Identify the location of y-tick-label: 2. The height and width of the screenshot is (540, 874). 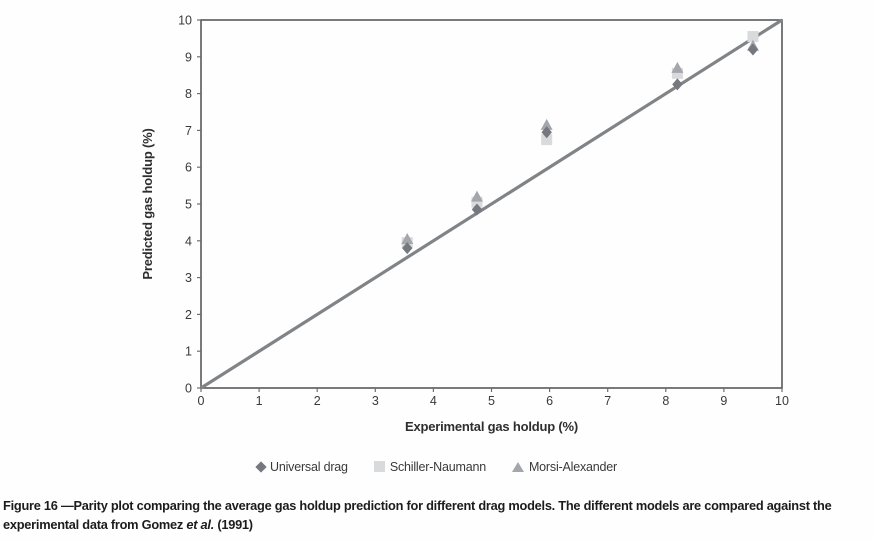
(188, 315).